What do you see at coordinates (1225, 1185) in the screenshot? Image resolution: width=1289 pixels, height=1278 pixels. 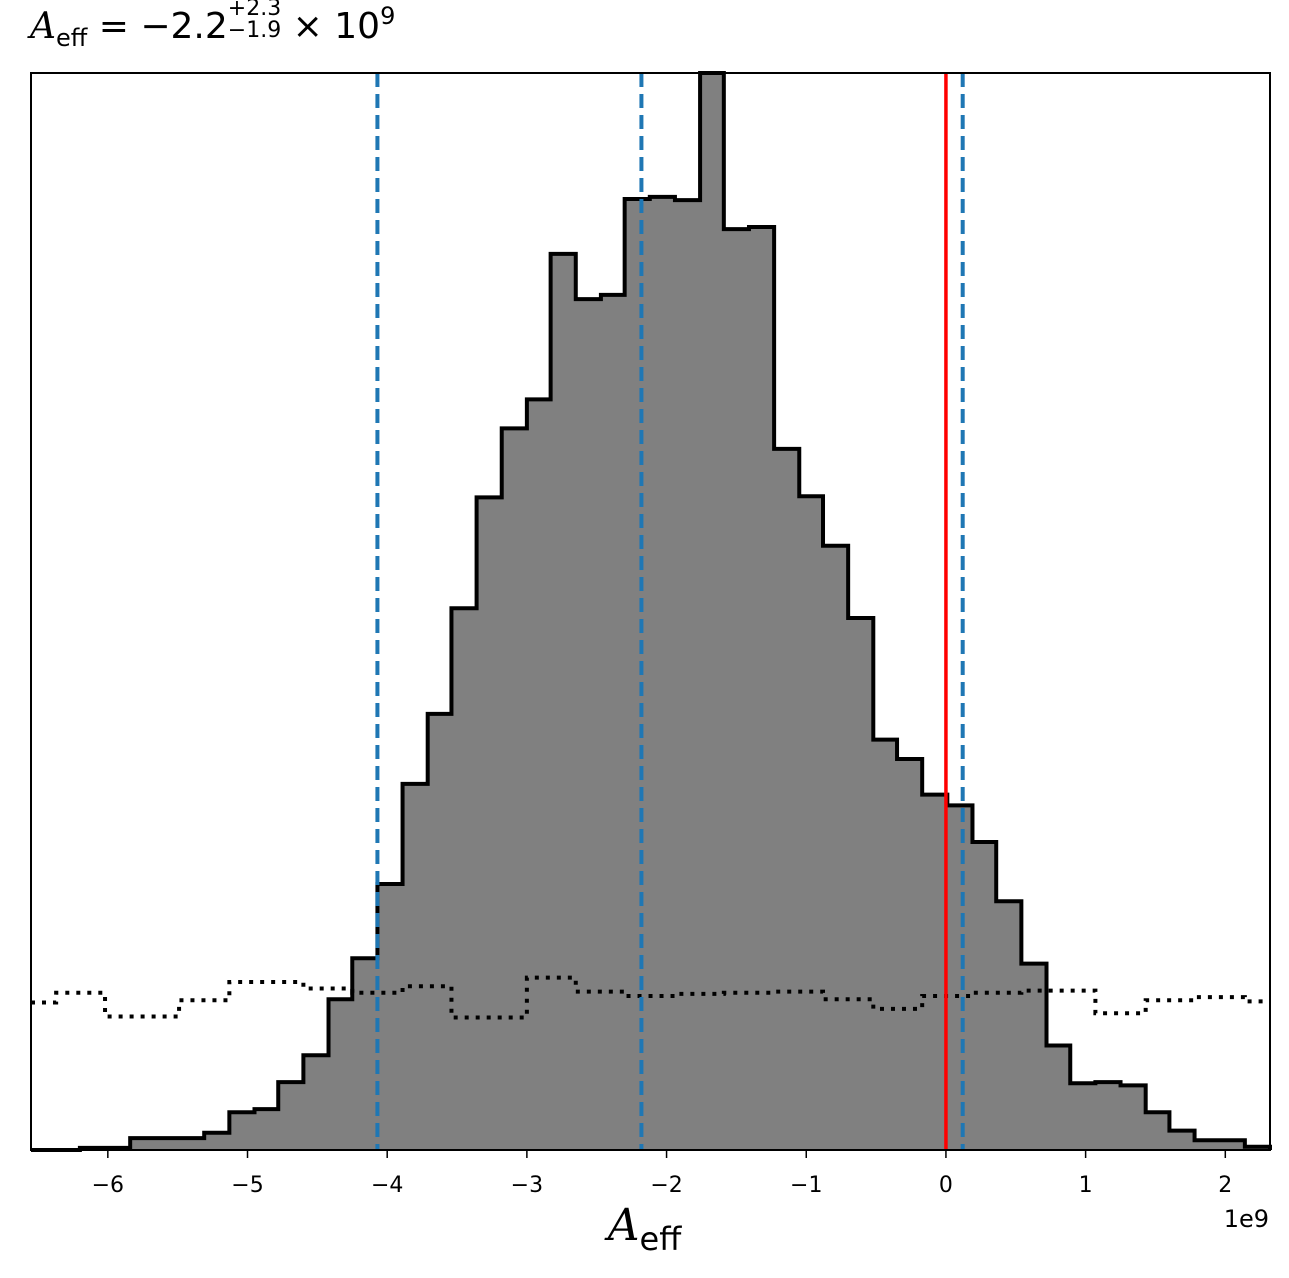 I see `x-tick-label: 2` at bounding box center [1225, 1185].